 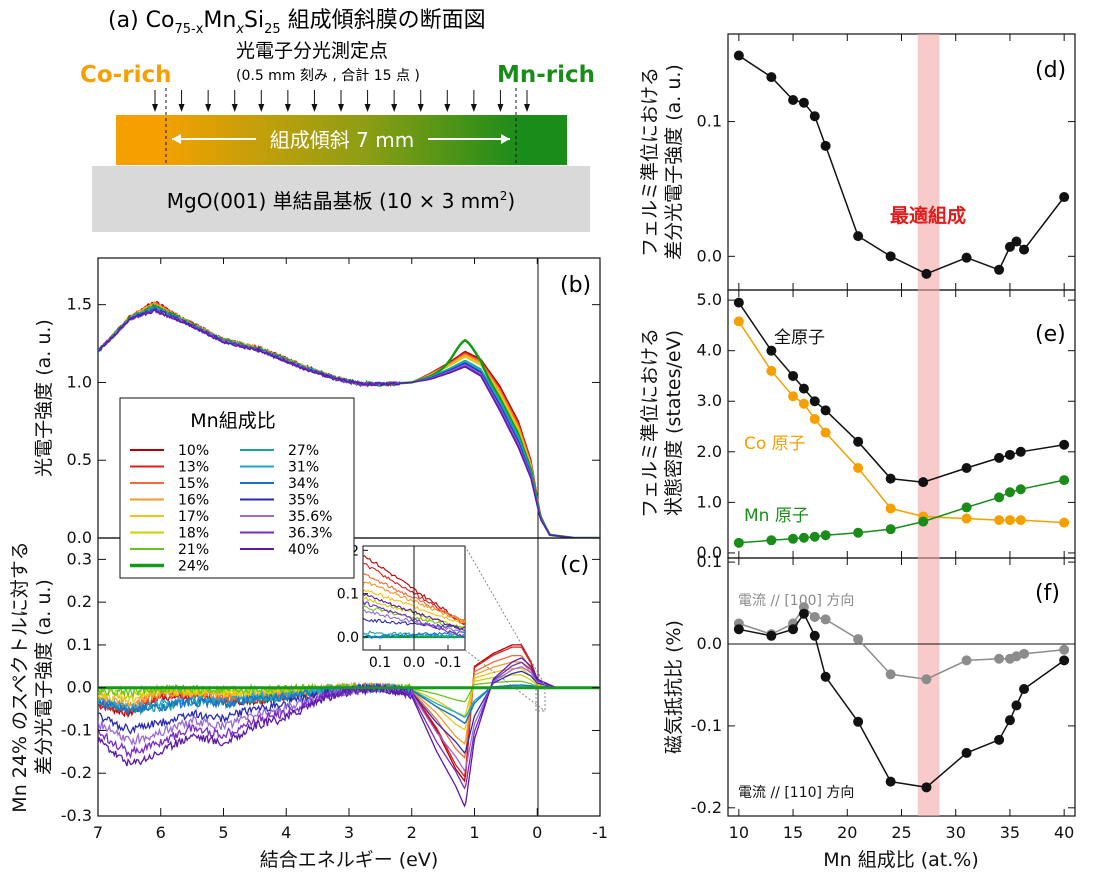 What do you see at coordinates (575, 285) in the screenshot?
I see `panel-b-letter: (b)` at bounding box center [575, 285].